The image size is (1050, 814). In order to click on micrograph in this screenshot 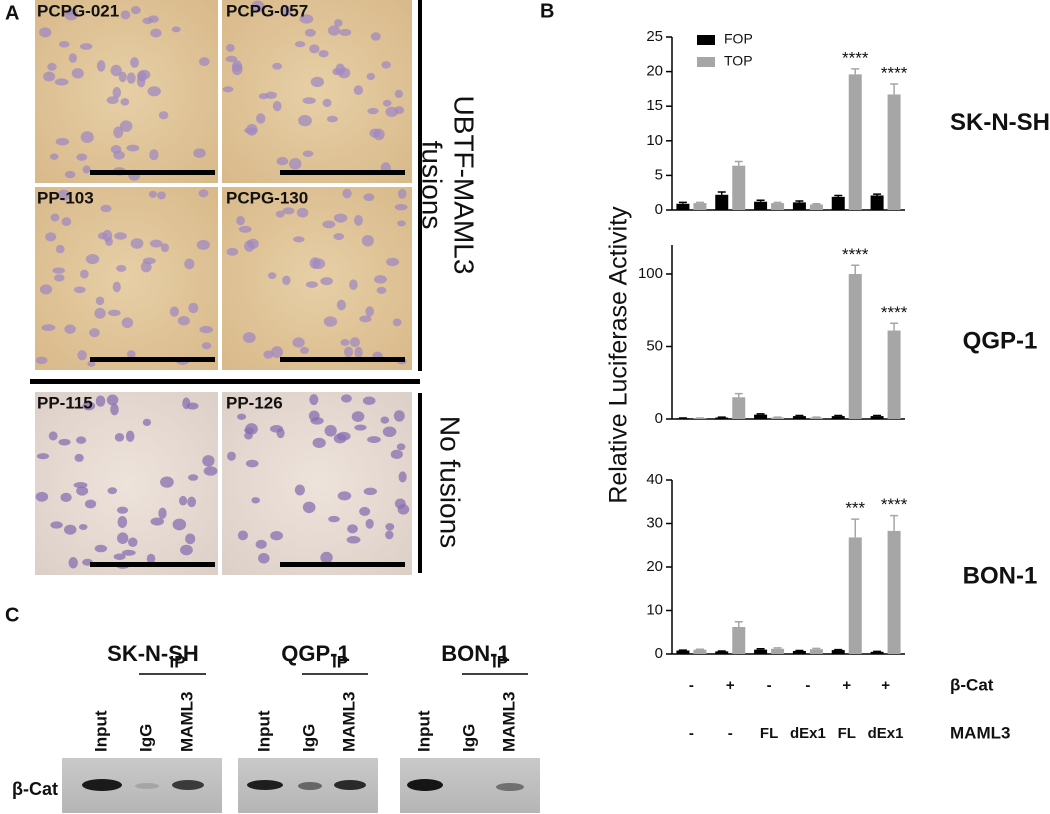, I will do `click(126, 91)`.